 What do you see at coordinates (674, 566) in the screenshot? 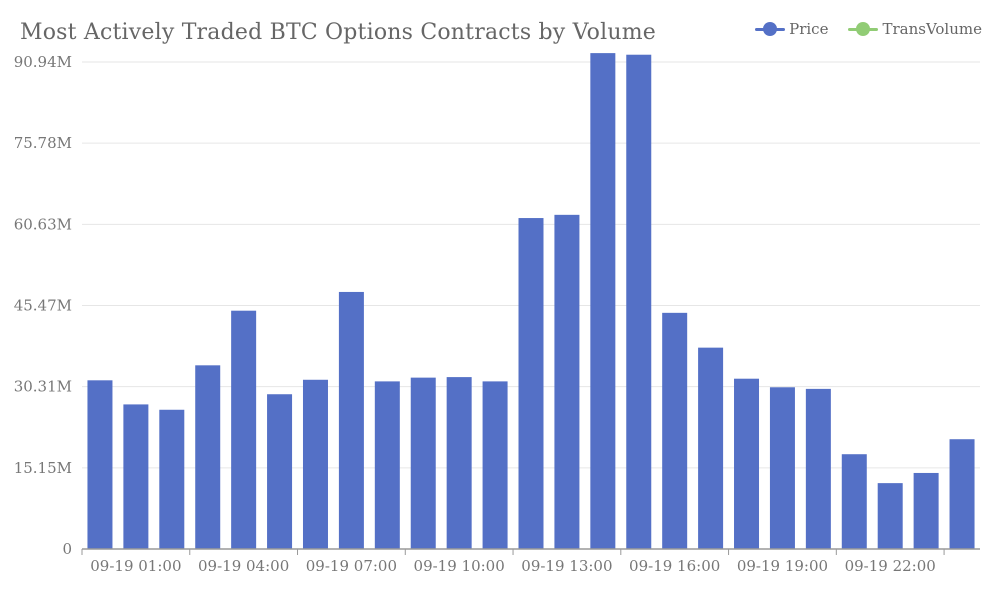
I see `x-tick-label: 09-19 16:00` at bounding box center [674, 566].